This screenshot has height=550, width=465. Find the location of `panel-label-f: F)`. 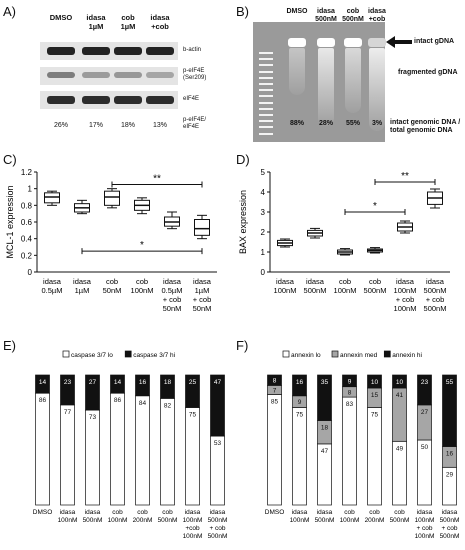

panel-label-f: F) is located at coordinates (242, 345).